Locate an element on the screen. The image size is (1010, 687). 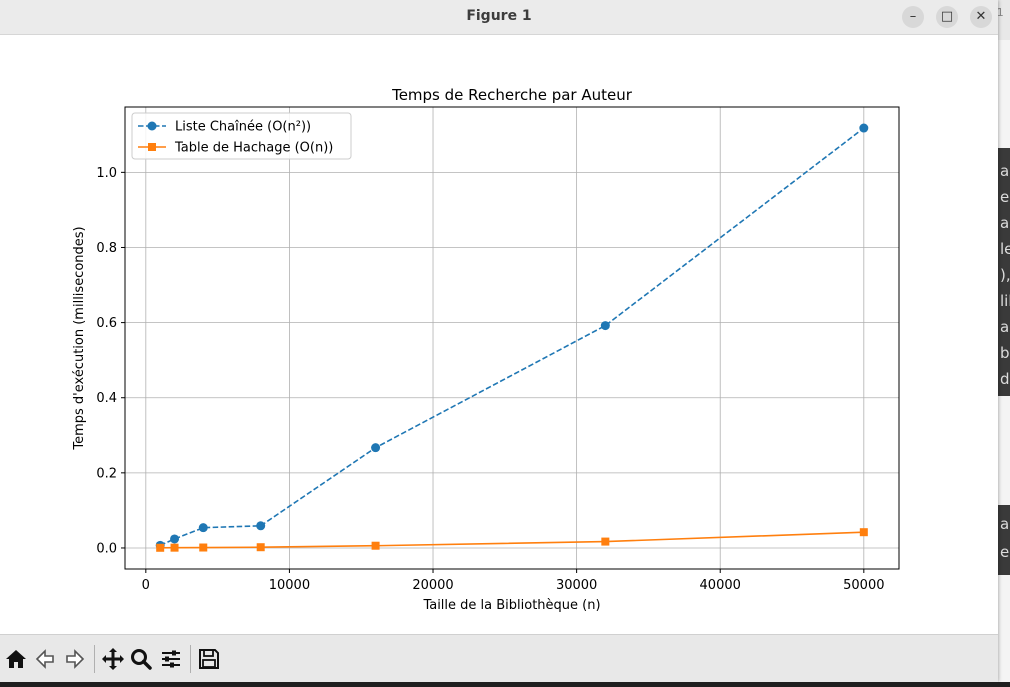
legend-box is located at coordinates (241, 136).